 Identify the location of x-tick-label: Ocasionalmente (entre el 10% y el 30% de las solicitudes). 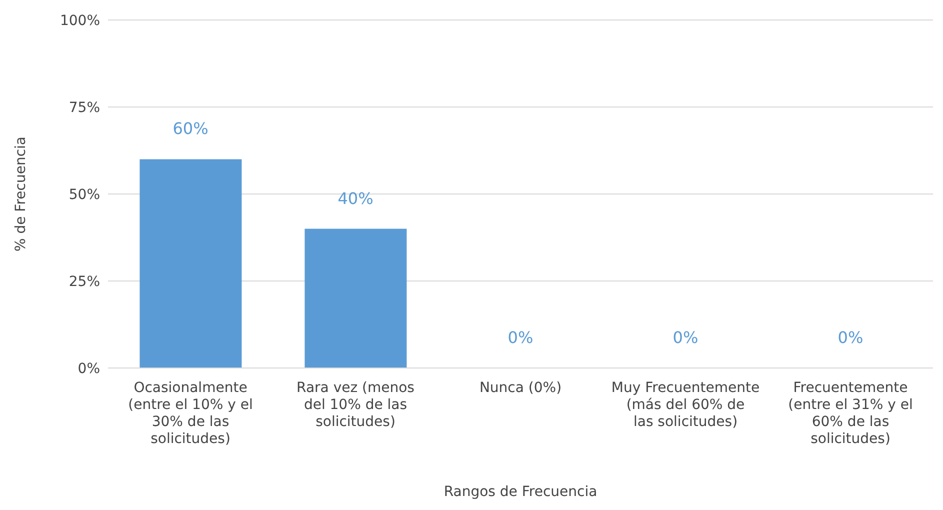
(190, 413).